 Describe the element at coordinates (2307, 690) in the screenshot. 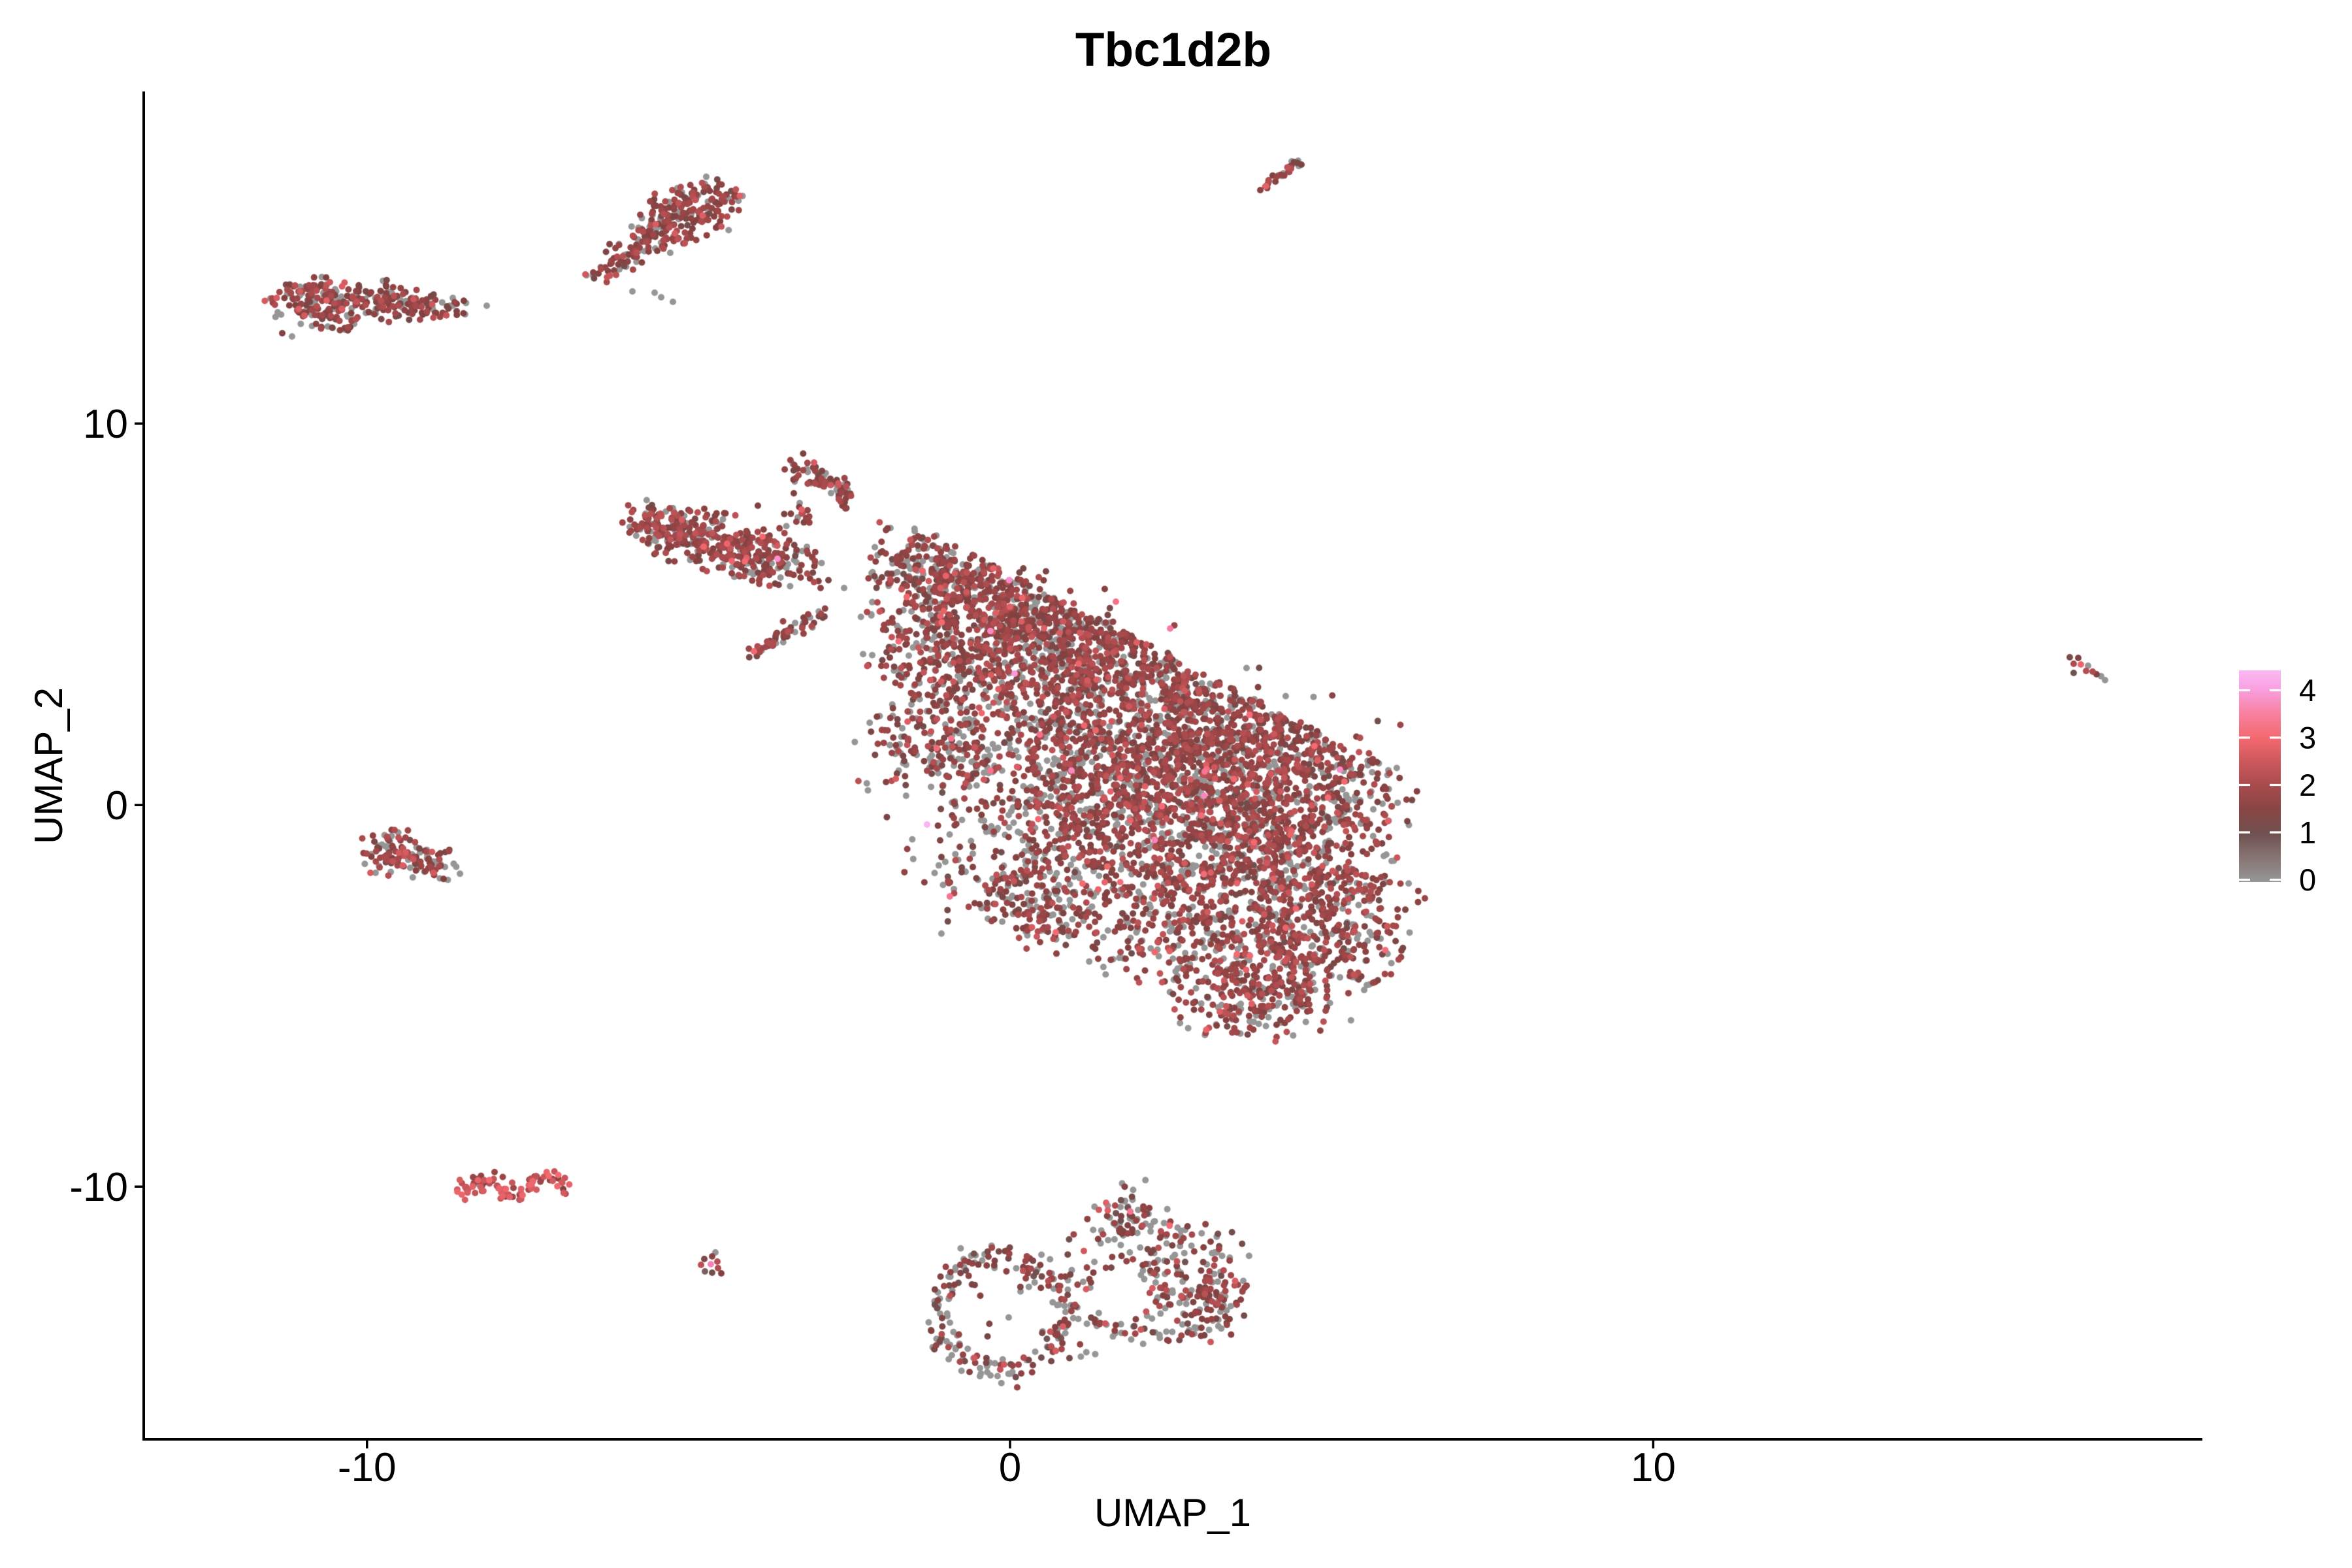

I see `svg-text: 4` at that location.